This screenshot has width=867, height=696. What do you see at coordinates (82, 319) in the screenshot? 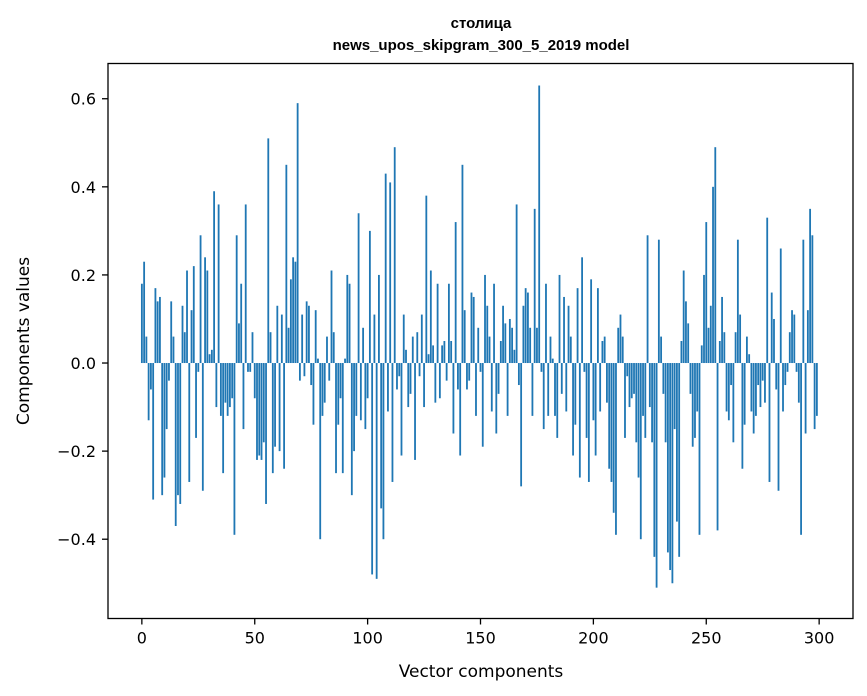
I see `y-axis-ticks: −0.4 −0.2 0.0 0.2 0.4 0.6` at bounding box center [82, 319].